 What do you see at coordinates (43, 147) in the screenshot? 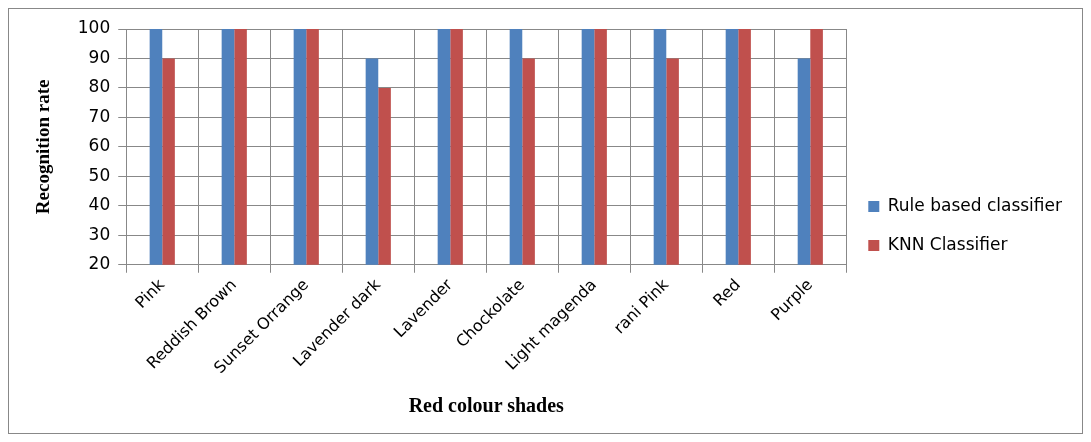
I see `y-axis-title: Recognition rate` at bounding box center [43, 147].